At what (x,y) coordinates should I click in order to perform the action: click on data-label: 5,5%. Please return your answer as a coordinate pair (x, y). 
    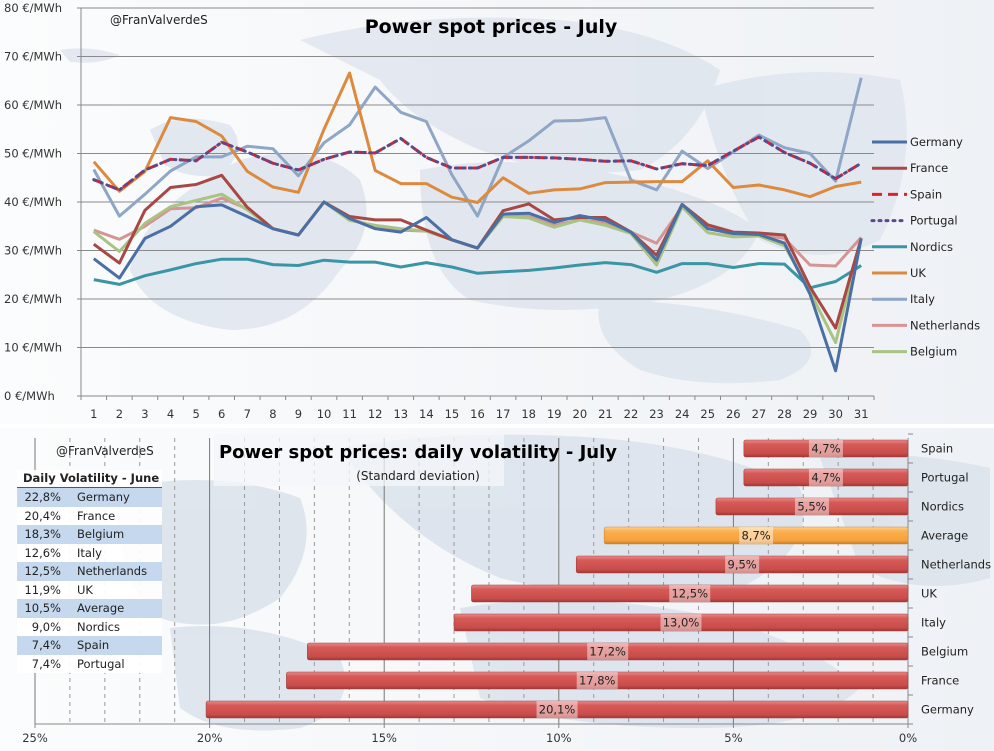
    Looking at the image, I should click on (811, 507).